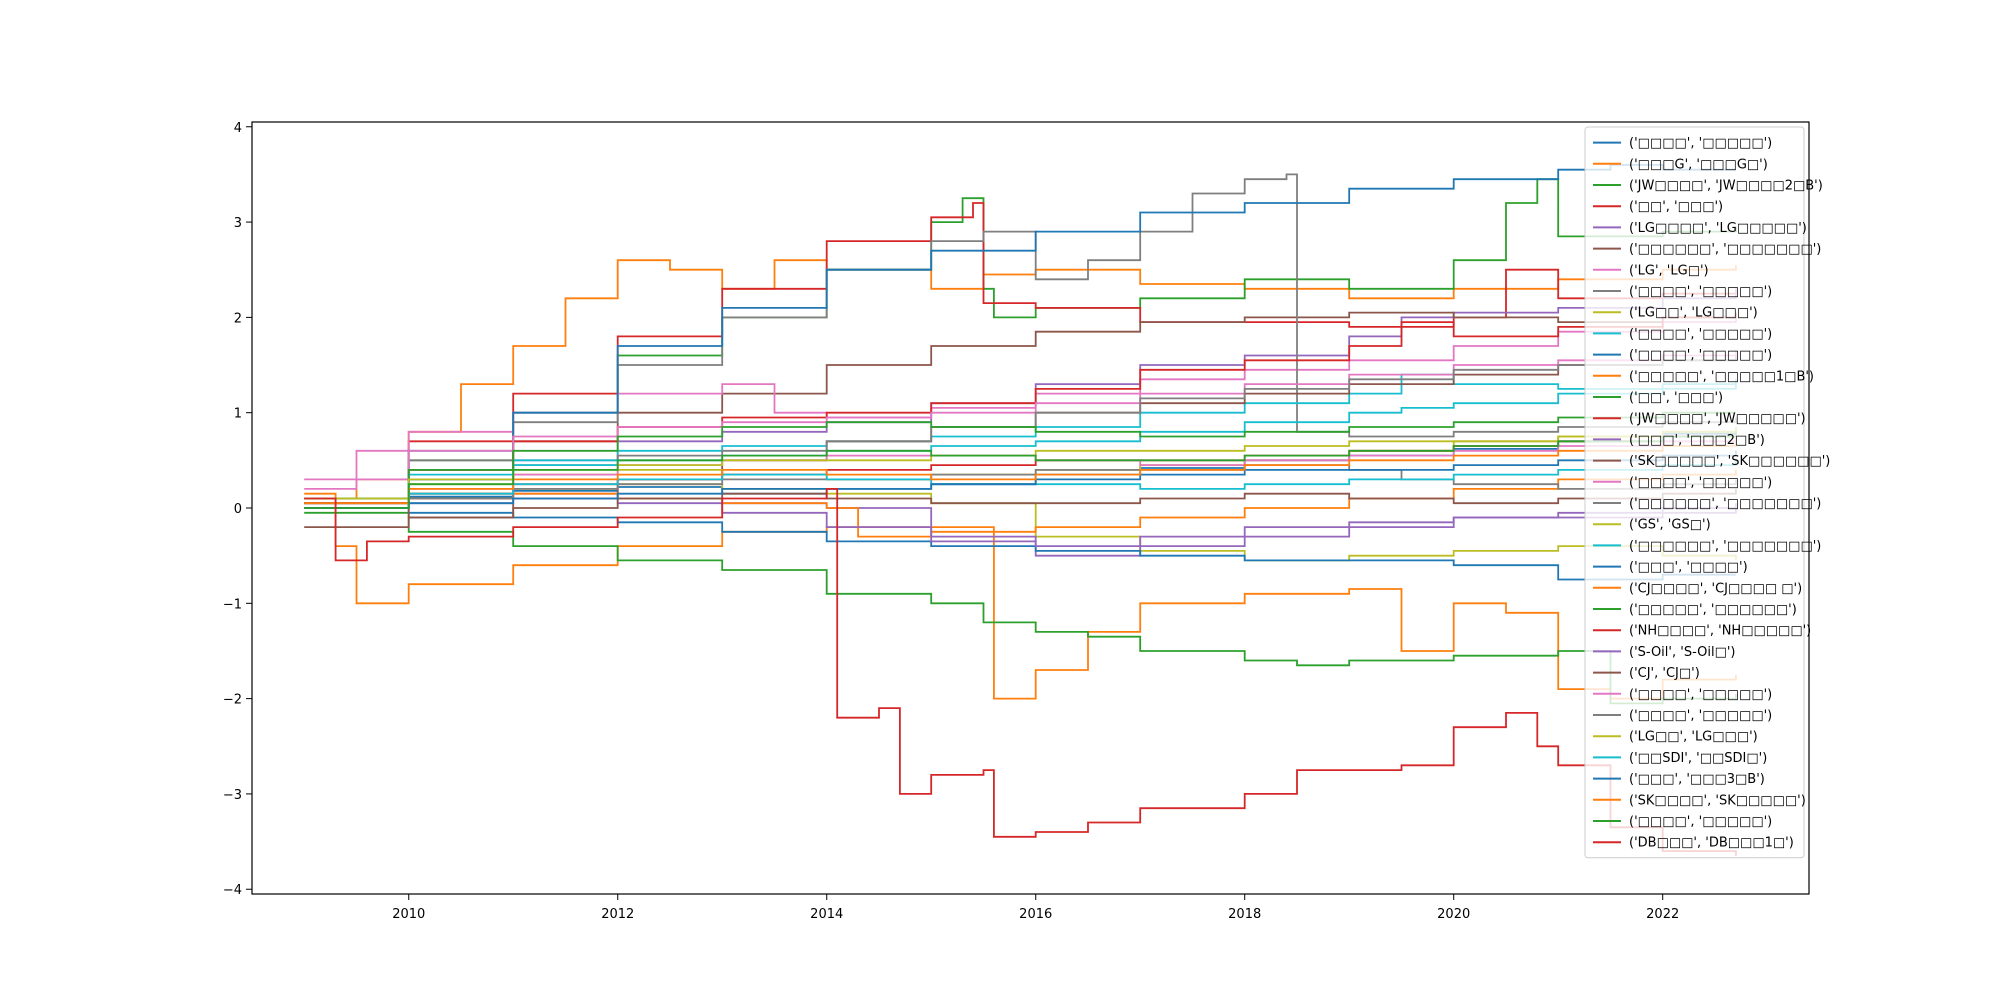  What do you see at coordinates (1711, 843) in the screenshot?
I see `legend-label-33: ('DB□□□', 'DB□□□1□')` at bounding box center [1711, 843].